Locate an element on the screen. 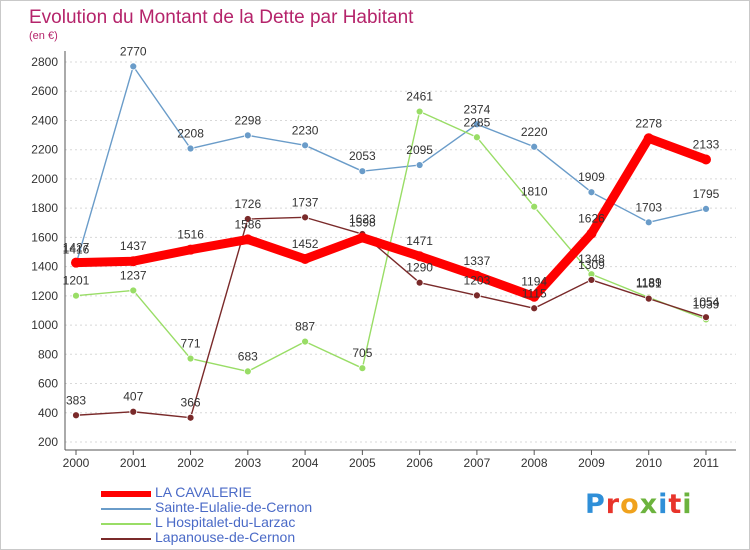 This screenshot has height=550, width=750. data-label: 2095 is located at coordinates (419, 150).